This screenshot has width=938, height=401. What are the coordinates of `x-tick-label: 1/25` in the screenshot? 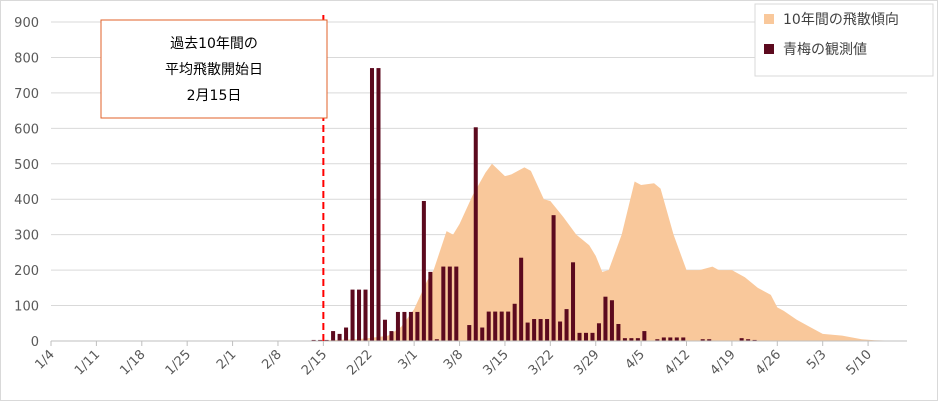 It's located at (178, 362).